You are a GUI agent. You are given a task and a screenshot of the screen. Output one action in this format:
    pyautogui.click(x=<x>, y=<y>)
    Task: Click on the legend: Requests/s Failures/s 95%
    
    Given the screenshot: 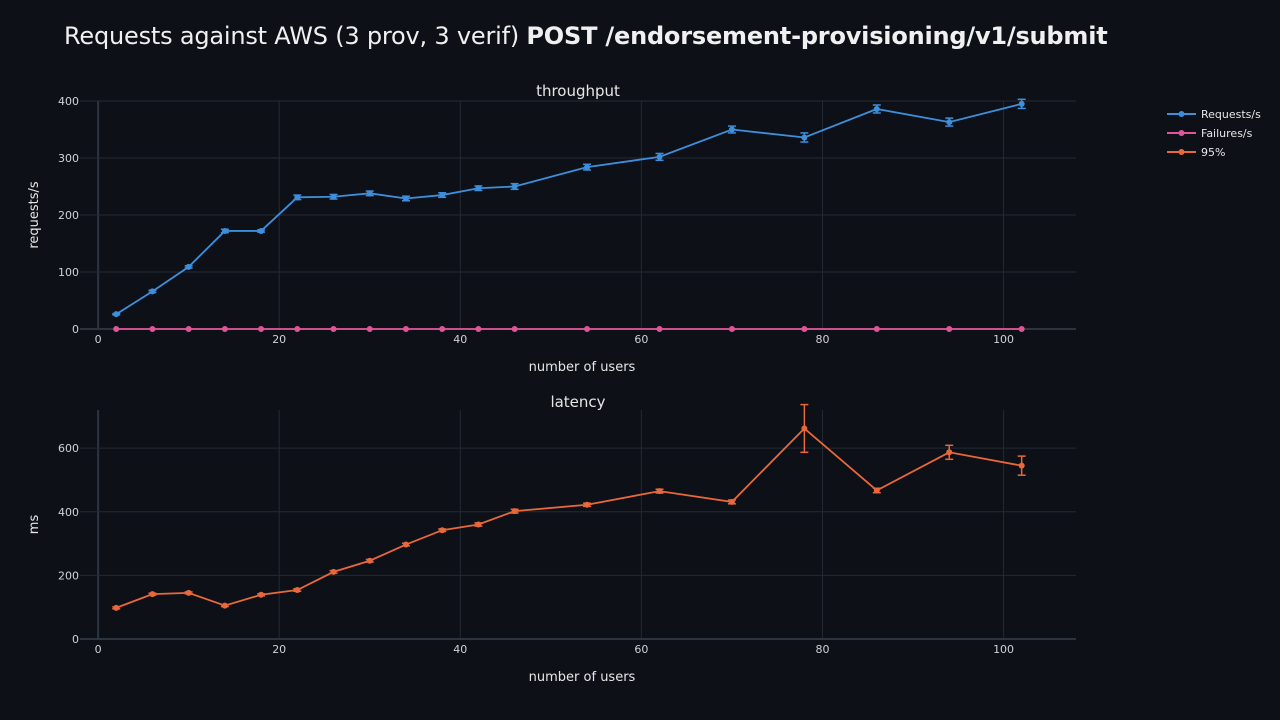 What is the action you would take?
    pyautogui.click(x=1214, y=133)
    